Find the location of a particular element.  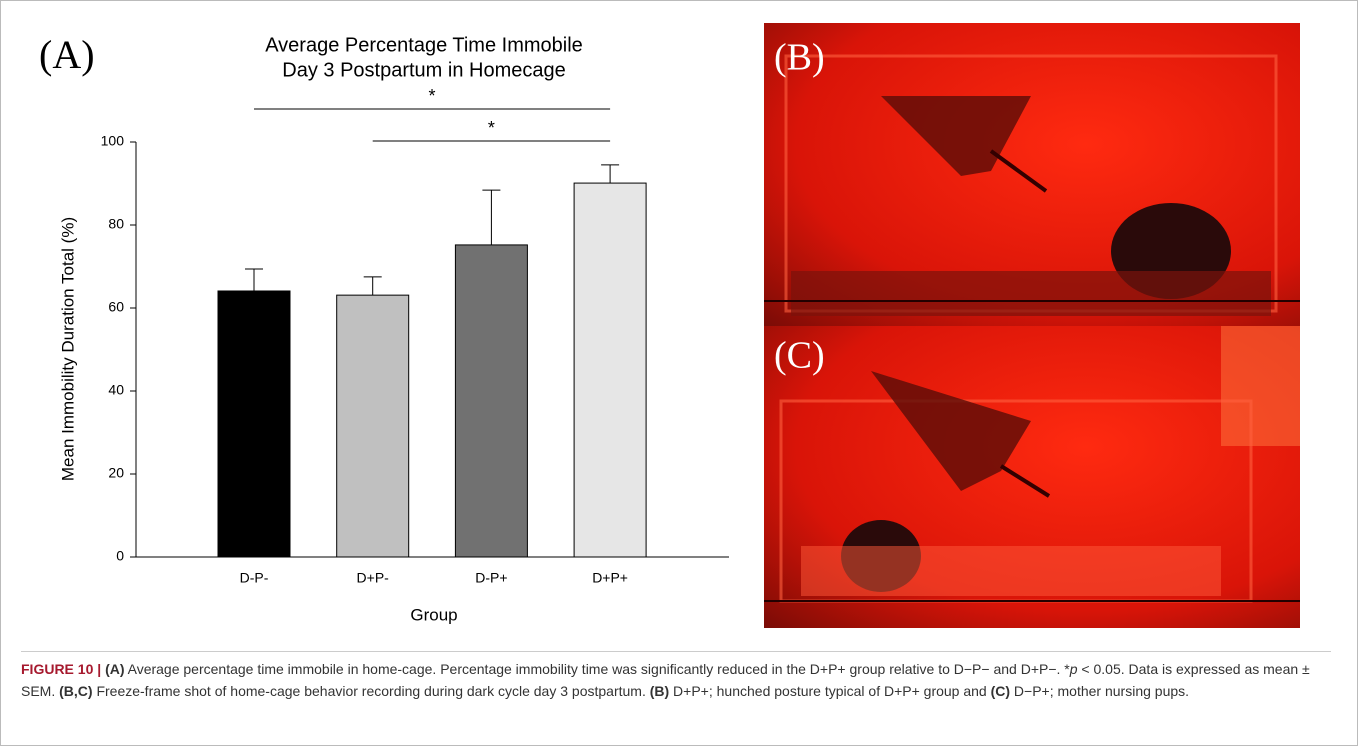

x-tick-label: D-P- is located at coordinates (254, 578).